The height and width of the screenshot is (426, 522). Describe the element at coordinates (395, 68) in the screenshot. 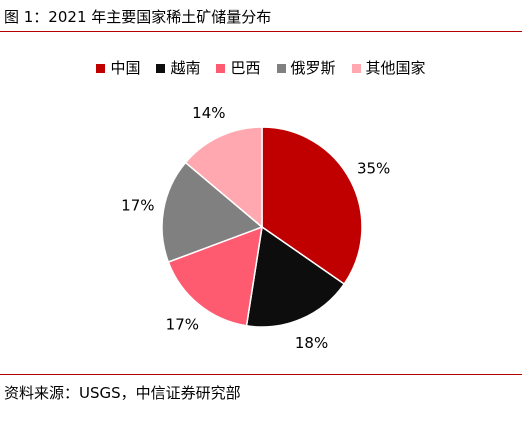

I see `legend-label-others: 其他国家` at that location.